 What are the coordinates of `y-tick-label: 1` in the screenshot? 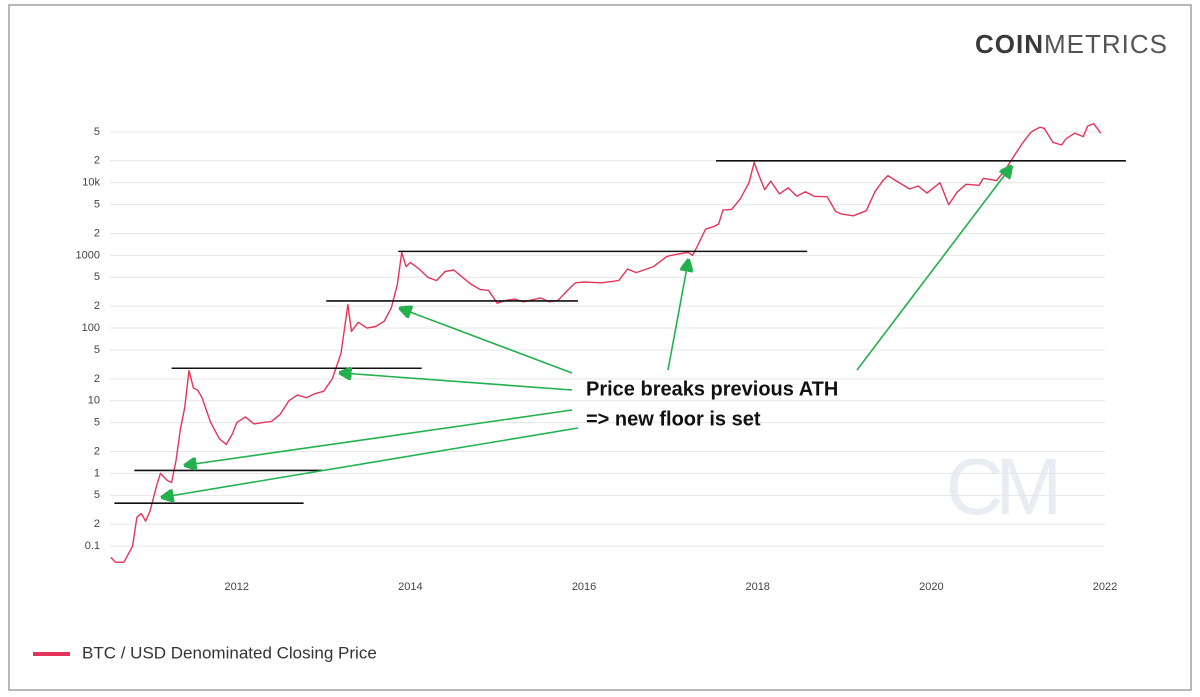 It's located at (97, 473).